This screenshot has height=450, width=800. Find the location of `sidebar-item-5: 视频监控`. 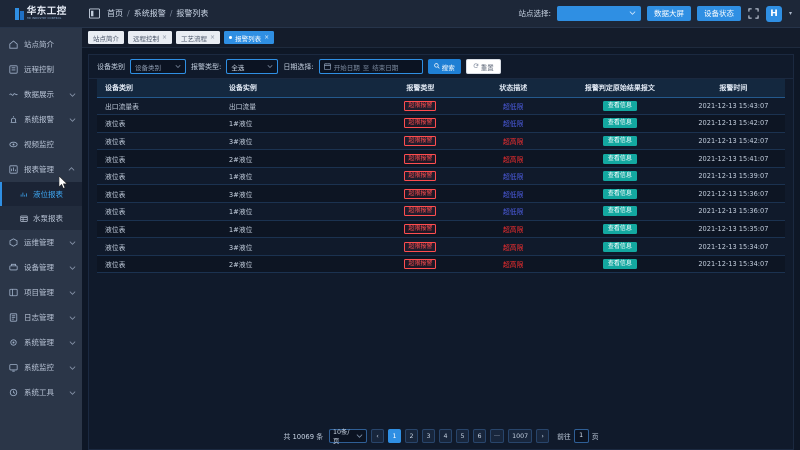

sidebar-item-5: 视频监控 is located at coordinates (41, 144).